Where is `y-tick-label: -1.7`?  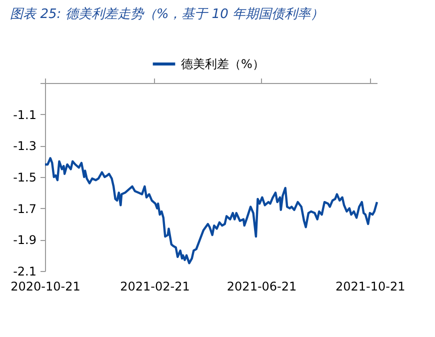 y-tick-label: -1.7 is located at coordinates (24, 209).